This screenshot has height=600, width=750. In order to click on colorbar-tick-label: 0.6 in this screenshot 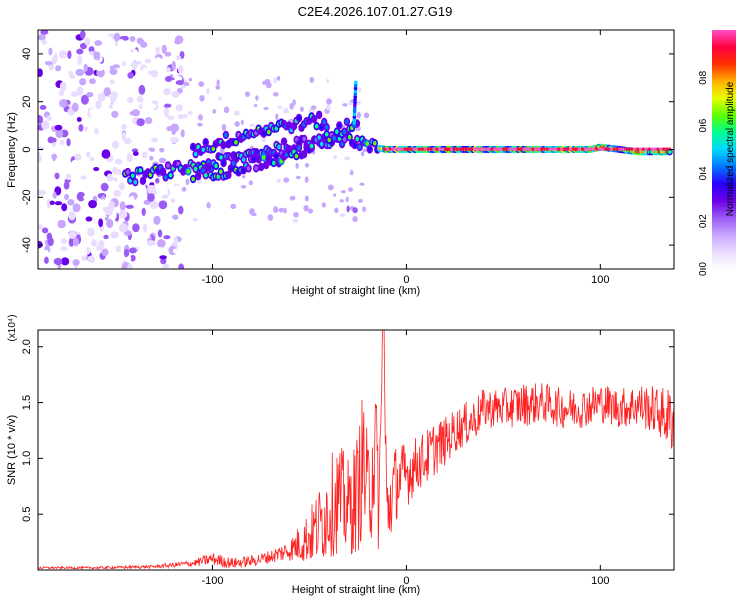, I will do `click(703, 125)`.